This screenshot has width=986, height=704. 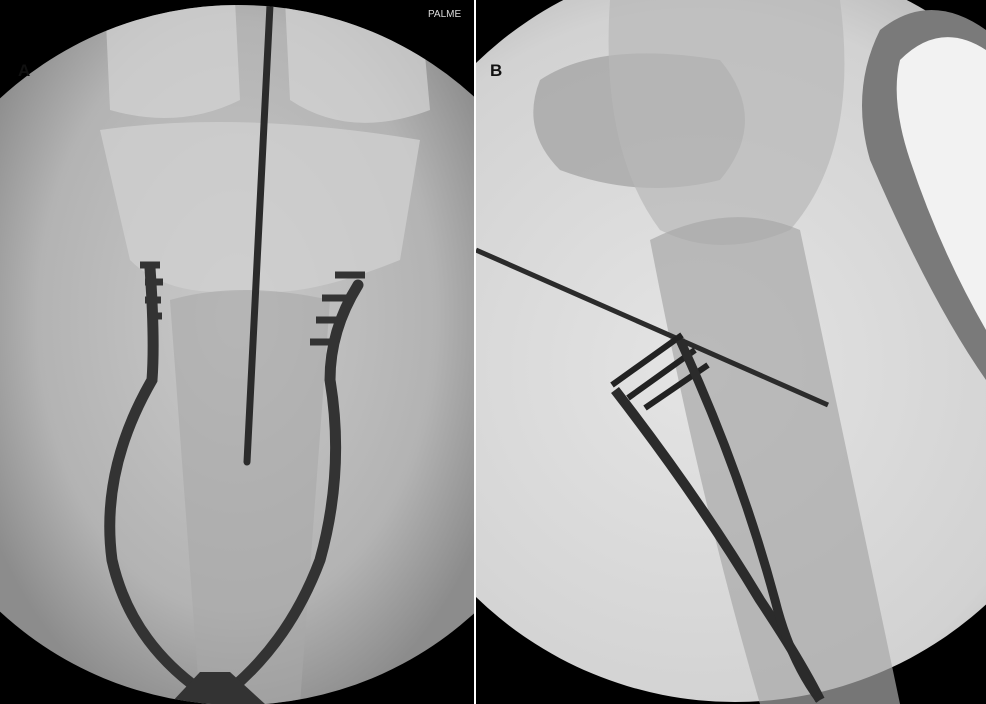 What do you see at coordinates (749, 520) in the screenshot?
I see `plate-back` at bounding box center [749, 520].